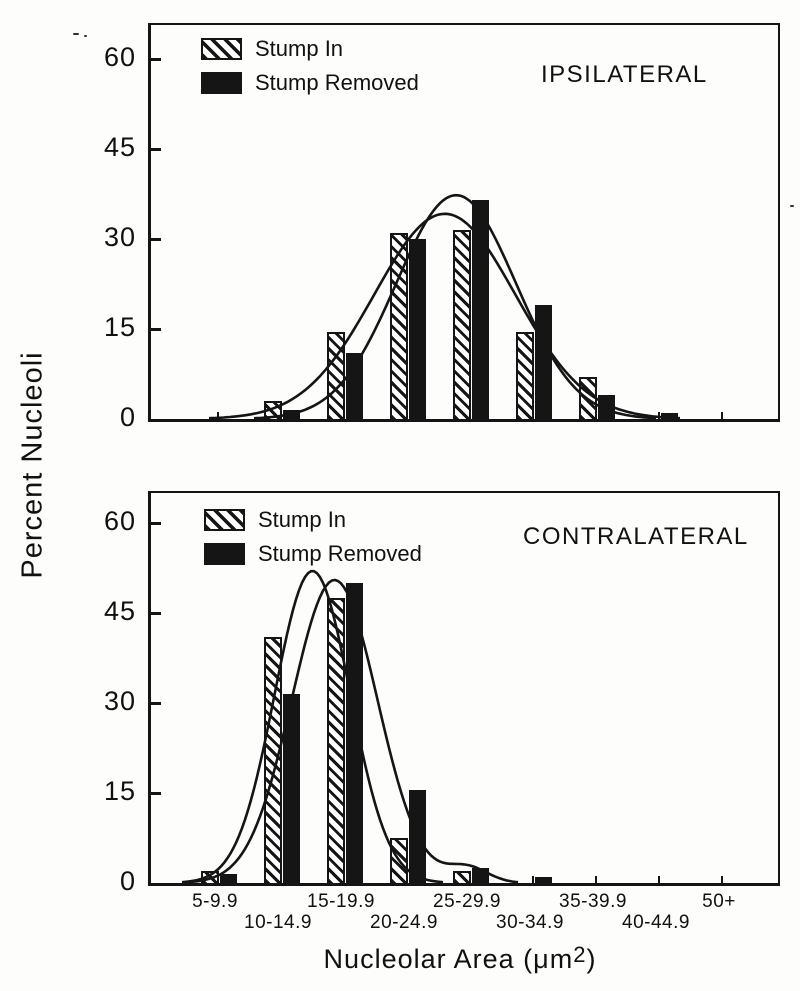 Image resolution: width=800 pixels, height=991 pixels. Describe the element at coordinates (404, 922) in the screenshot. I see `x-category-label: 20-24.9` at that location.